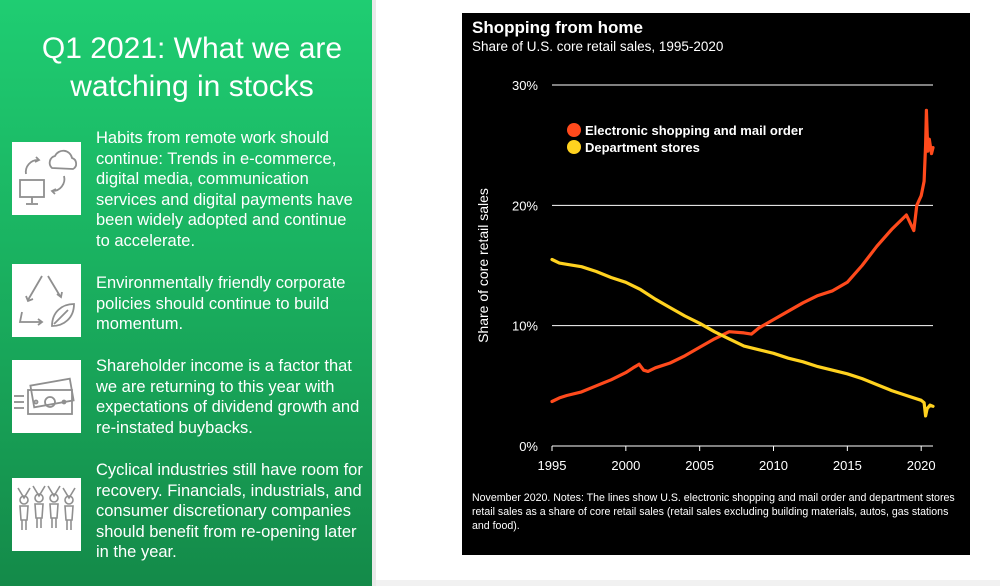 The image size is (1000, 586). Describe the element at coordinates (46, 178) in the screenshot. I see `remote-work-icon` at that location.